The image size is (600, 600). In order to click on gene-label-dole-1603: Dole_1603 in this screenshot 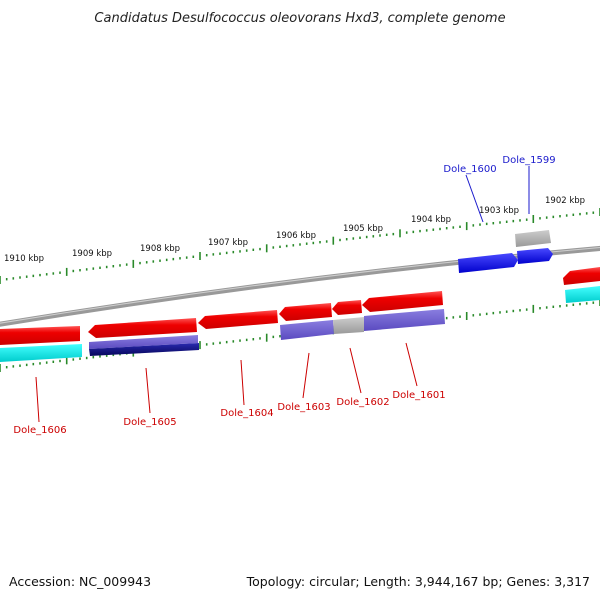, I will do `click(303, 407)`.